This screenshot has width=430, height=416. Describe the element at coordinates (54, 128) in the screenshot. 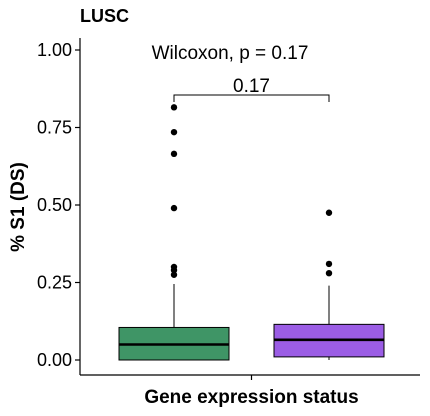

I see `y-tick-label: 0.75` at that location.